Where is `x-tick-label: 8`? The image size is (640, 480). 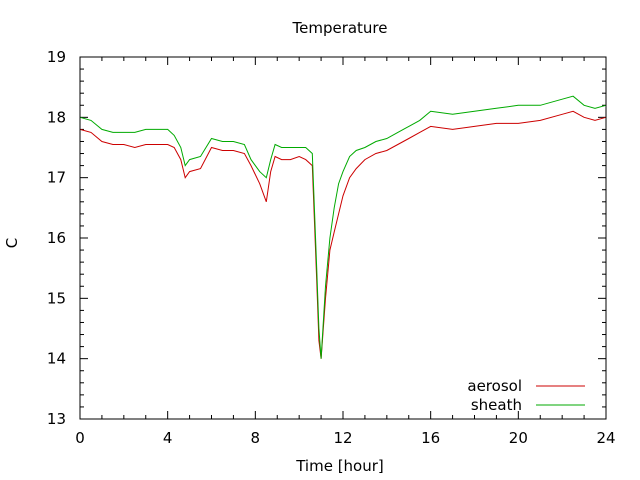 x-tick-label: 8 is located at coordinates (256, 438).